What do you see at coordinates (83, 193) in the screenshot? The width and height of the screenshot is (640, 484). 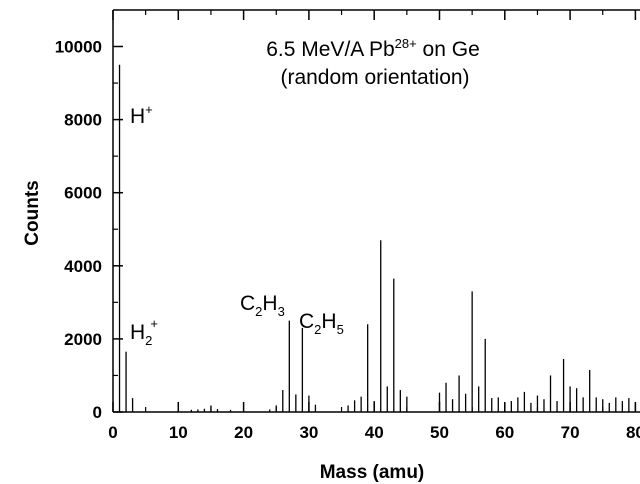 I see `y-tick-label: 6000` at bounding box center [83, 193].